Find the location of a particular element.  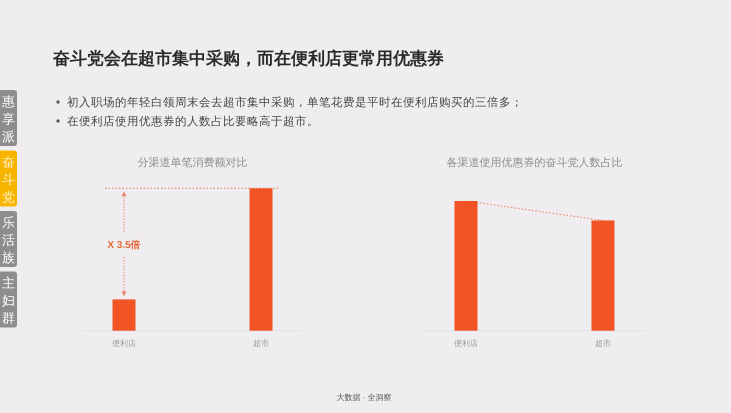

text: 在便利店使用优惠券的人数占比要略高于超市。 is located at coordinates (193, 121).